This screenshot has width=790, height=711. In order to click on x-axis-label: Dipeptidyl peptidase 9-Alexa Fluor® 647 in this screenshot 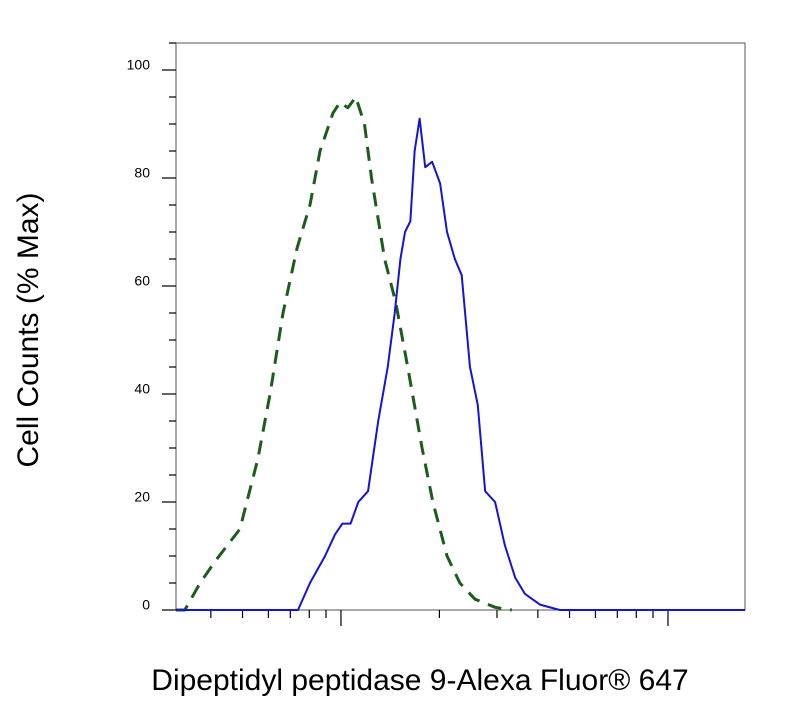, I will do `click(419, 680)`.